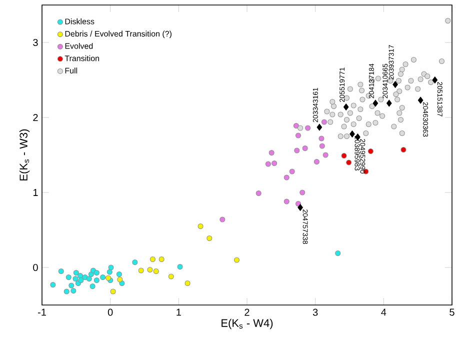  Describe the element at coordinates (42, 312) in the screenshot. I see `x-tick-label: -1` at that location.